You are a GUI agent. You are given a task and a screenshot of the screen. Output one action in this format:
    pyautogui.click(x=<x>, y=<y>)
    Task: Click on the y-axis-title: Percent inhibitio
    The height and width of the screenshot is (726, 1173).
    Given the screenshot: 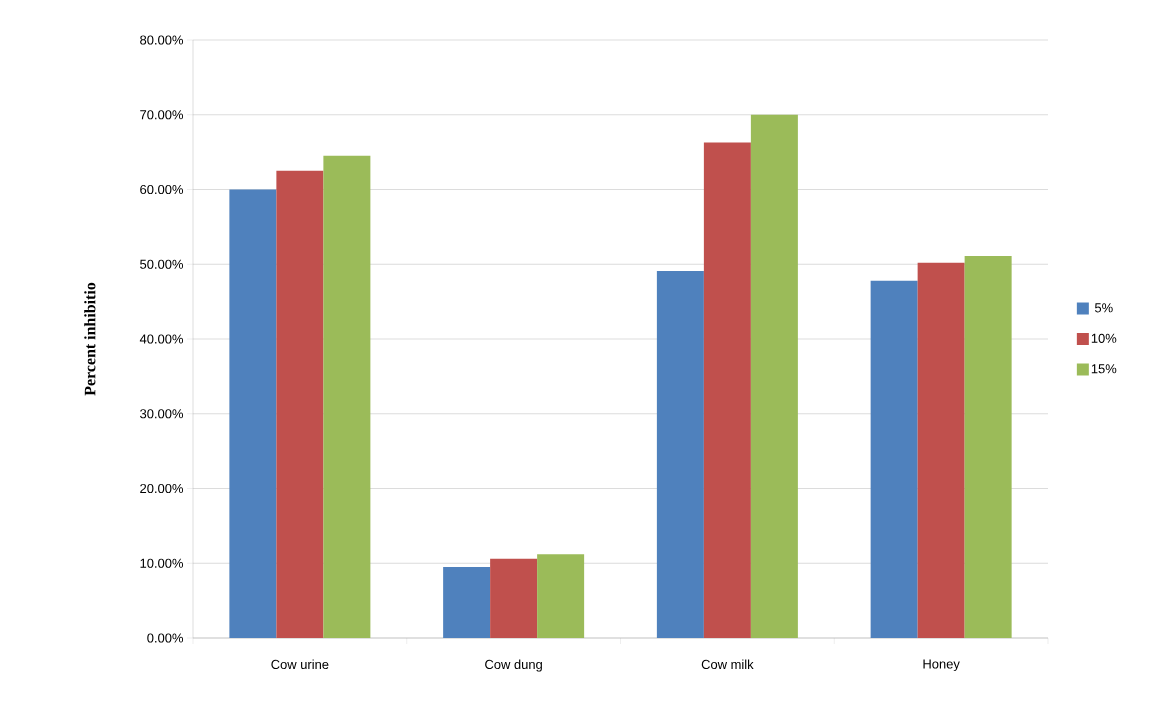 What is the action you would take?
    pyautogui.click(x=90, y=339)
    